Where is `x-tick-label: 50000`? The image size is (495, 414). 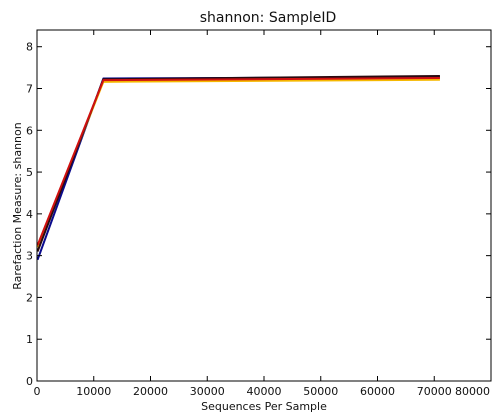 x-tick-label: 50000 is located at coordinates (320, 391).